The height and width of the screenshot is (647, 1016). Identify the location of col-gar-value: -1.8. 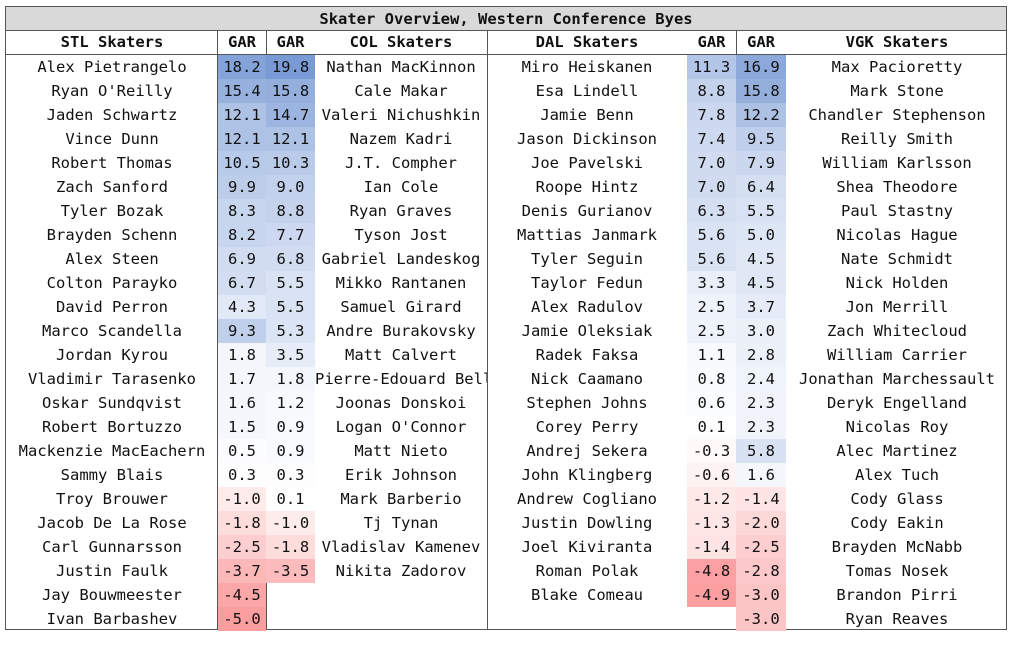
(290, 547).